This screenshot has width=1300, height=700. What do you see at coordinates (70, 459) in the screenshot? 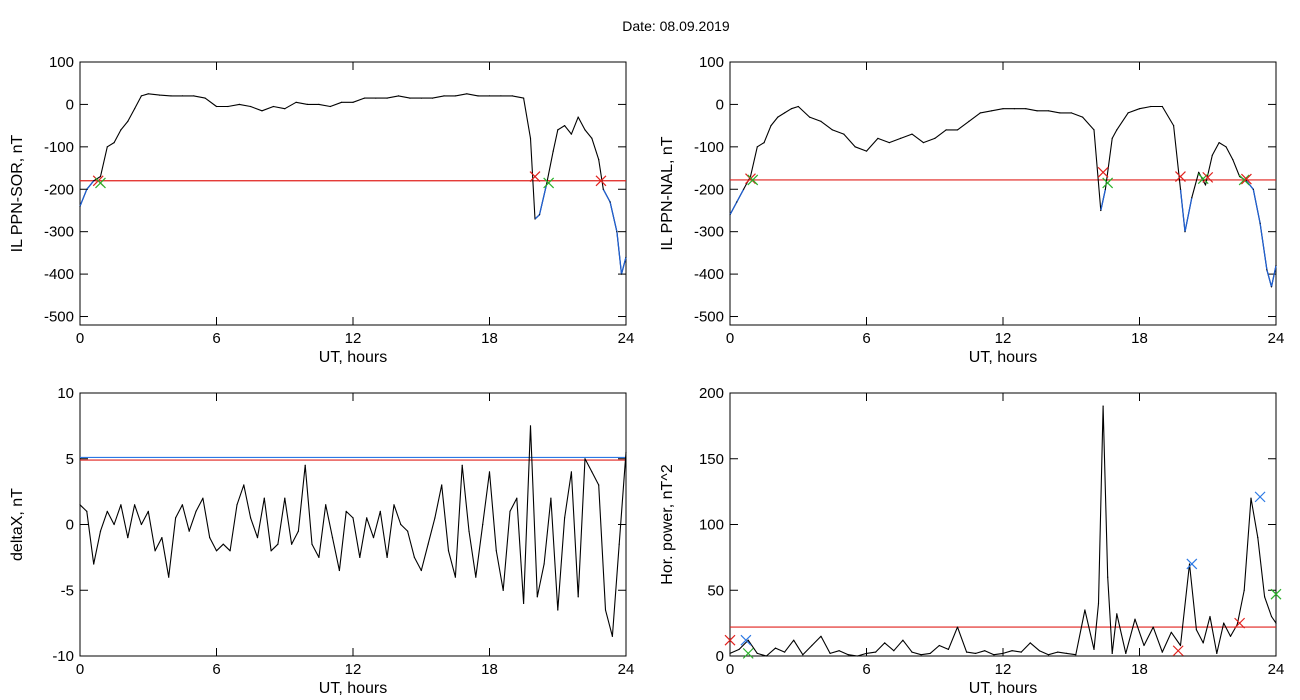
I see `y-tick-label: 5` at bounding box center [70, 459].